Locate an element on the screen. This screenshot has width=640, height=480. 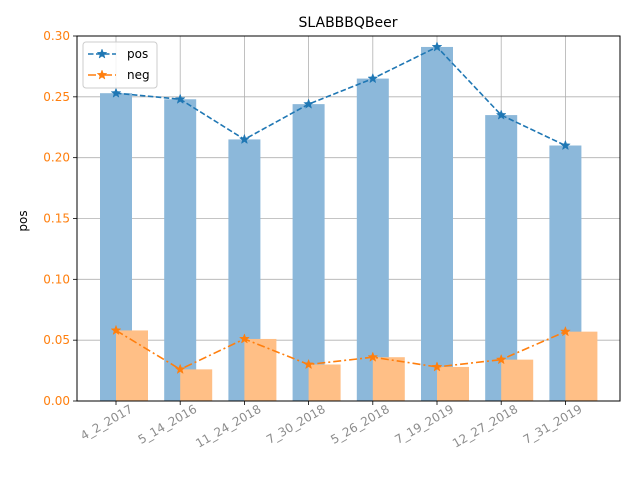
bar-neg-7_30_2018 is located at coordinates (324, 382).